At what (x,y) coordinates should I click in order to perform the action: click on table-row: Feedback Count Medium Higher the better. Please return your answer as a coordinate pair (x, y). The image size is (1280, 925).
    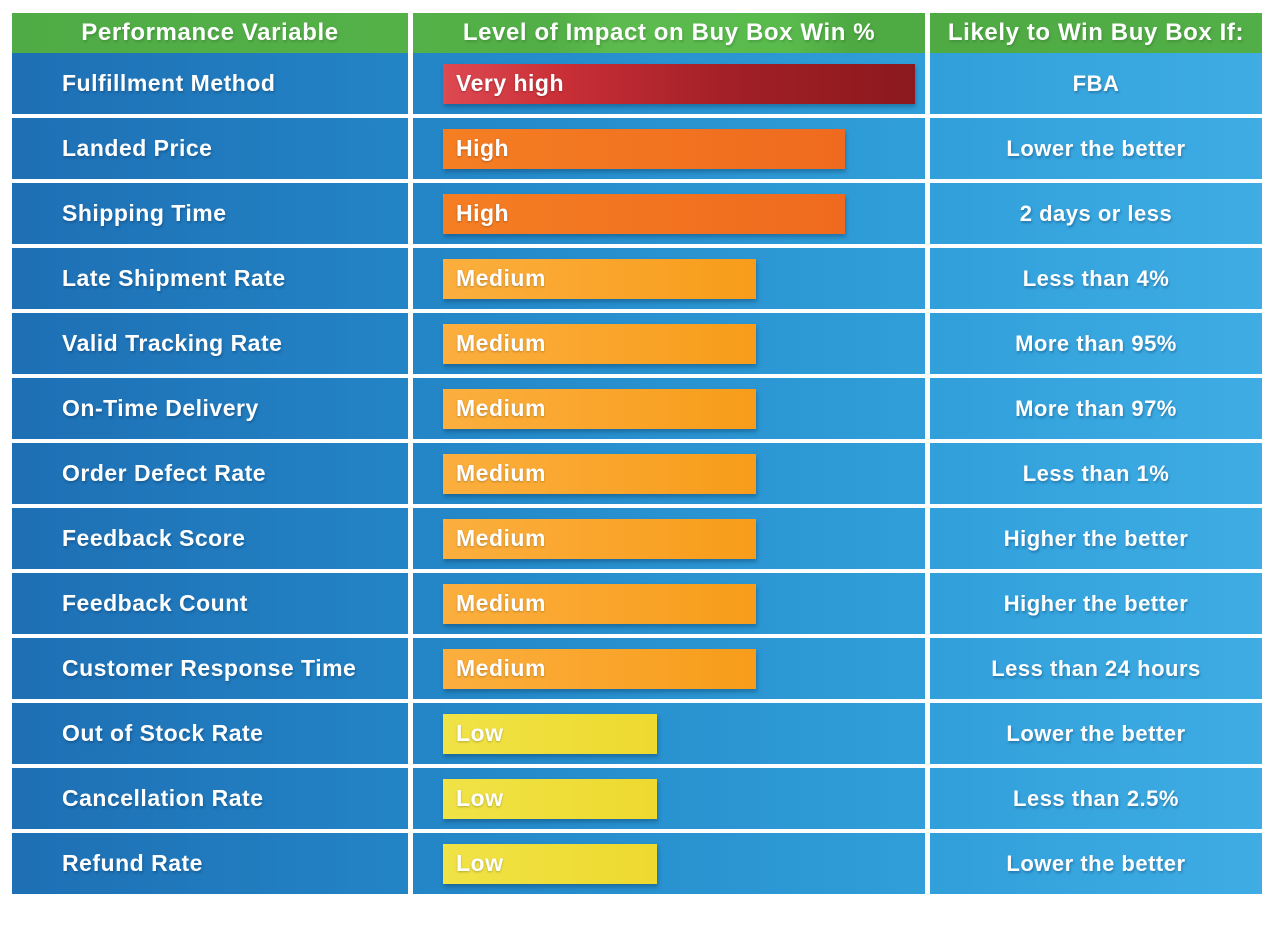
    Looking at the image, I should click on (637, 603).